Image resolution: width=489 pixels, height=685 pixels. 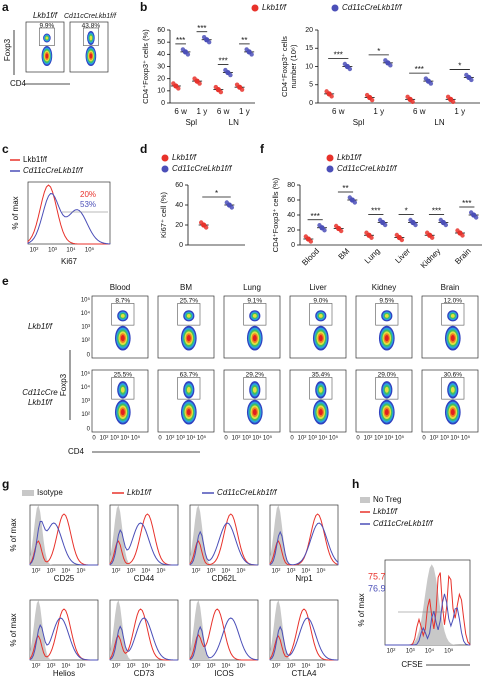 I want to click on x-tick-label: 1 y, so click(x=244, y=111).